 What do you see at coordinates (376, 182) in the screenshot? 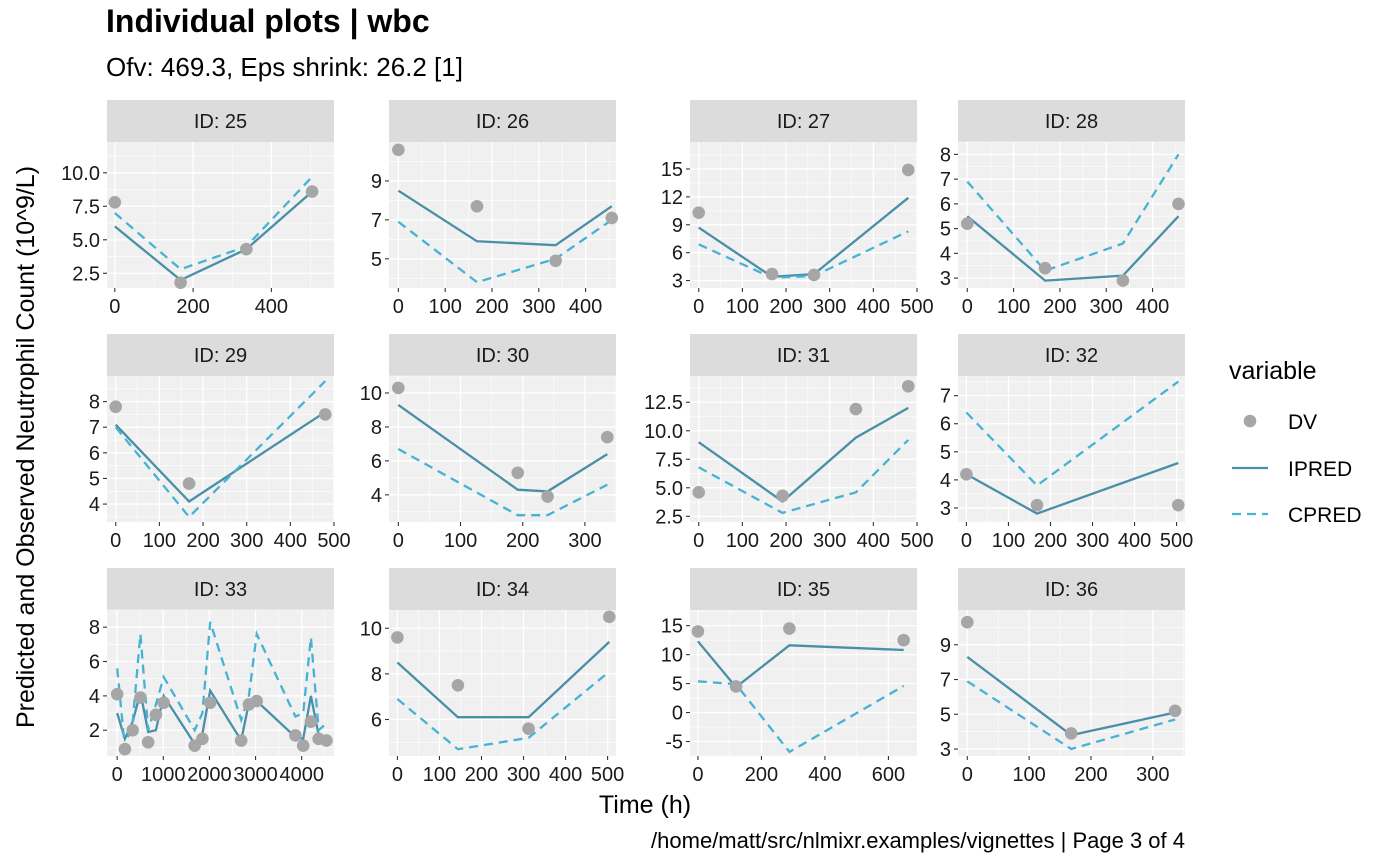
I see `y-tick-label: 9` at bounding box center [376, 182].